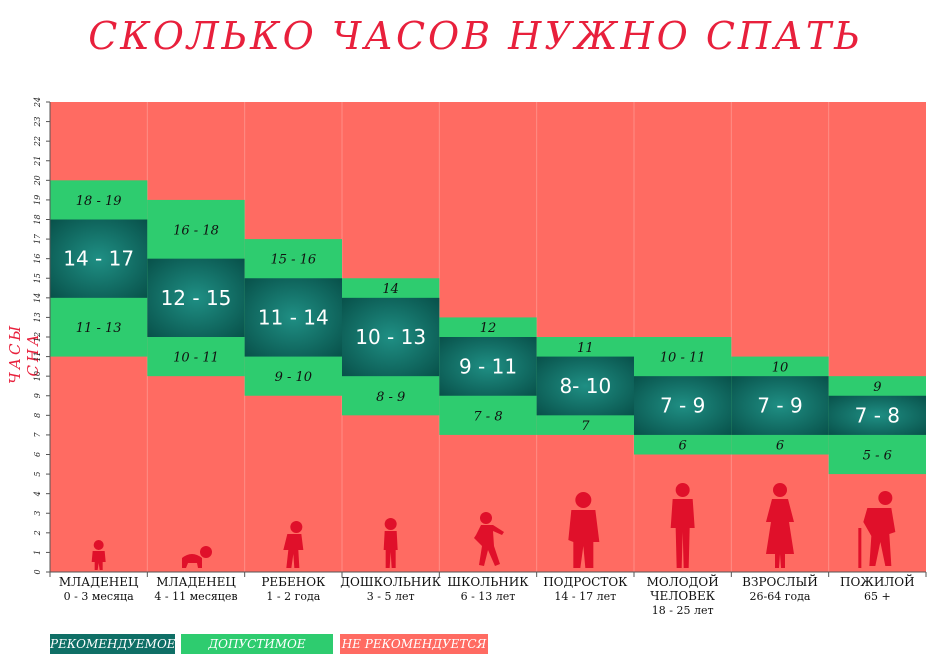  I want to click on y-tick-label: 12, so click(37, 337).